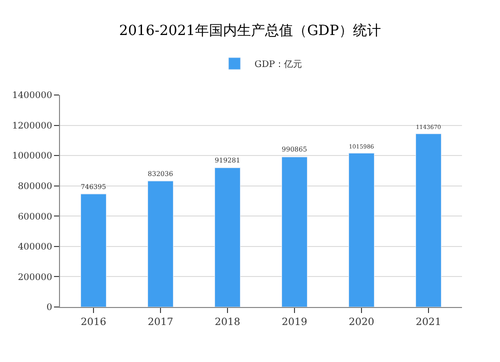 Image resolution: width=500 pixels, height=362 pixels. What do you see at coordinates (250, 31) in the screenshot?
I see `chart-title: 2016-2021年国内生产总值（GDP）统计` at bounding box center [250, 31].